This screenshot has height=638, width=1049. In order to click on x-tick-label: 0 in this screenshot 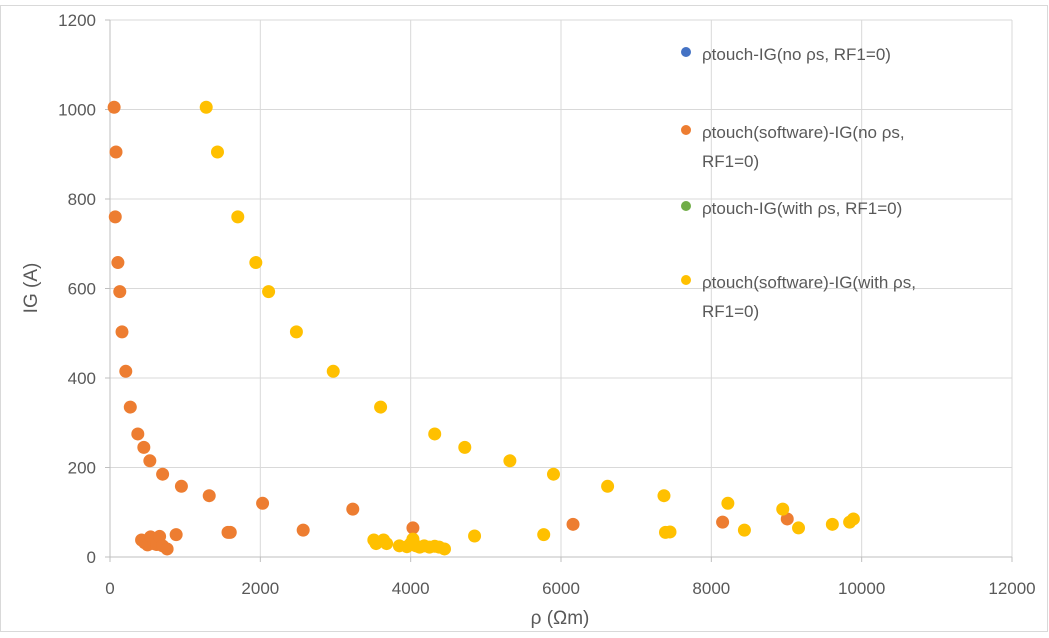, I will do `click(109, 588)`.